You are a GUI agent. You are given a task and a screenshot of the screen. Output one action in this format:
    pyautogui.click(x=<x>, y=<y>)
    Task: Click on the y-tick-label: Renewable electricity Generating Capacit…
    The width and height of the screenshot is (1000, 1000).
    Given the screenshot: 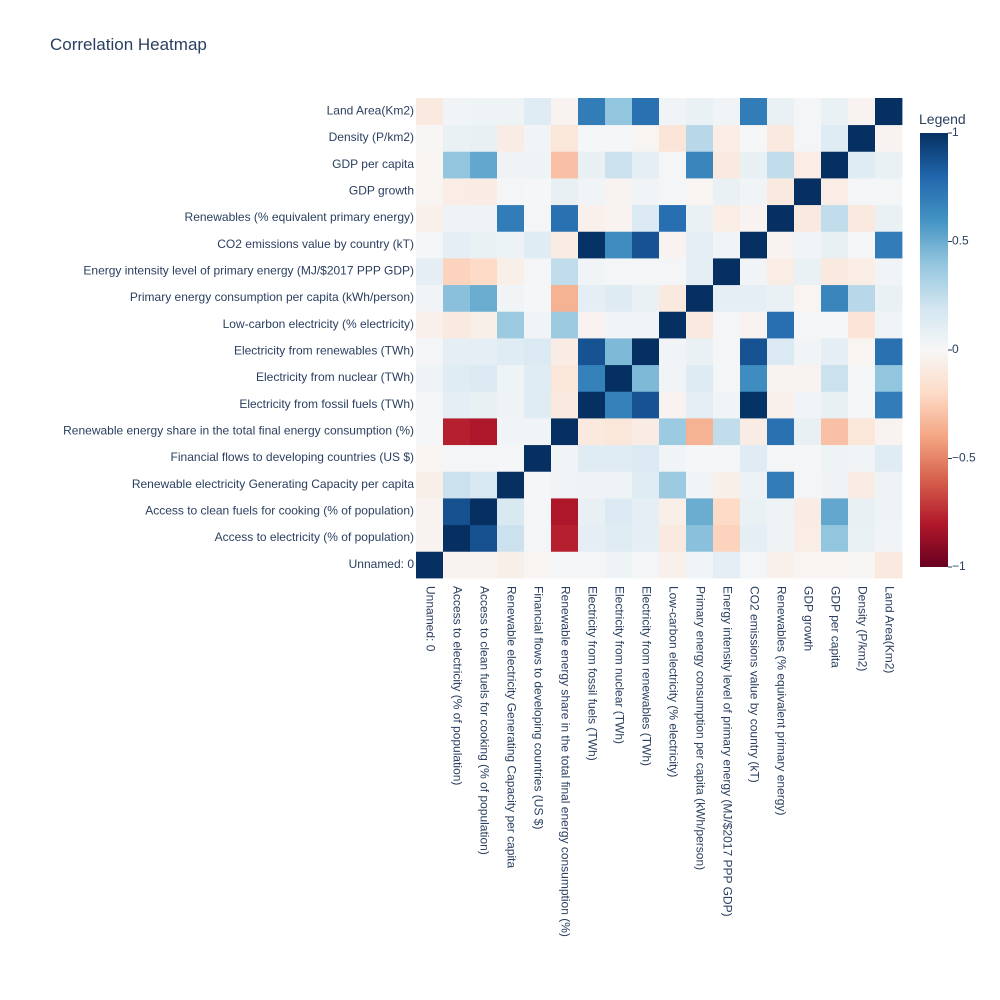 What is the action you would take?
    pyautogui.click(x=273, y=484)
    